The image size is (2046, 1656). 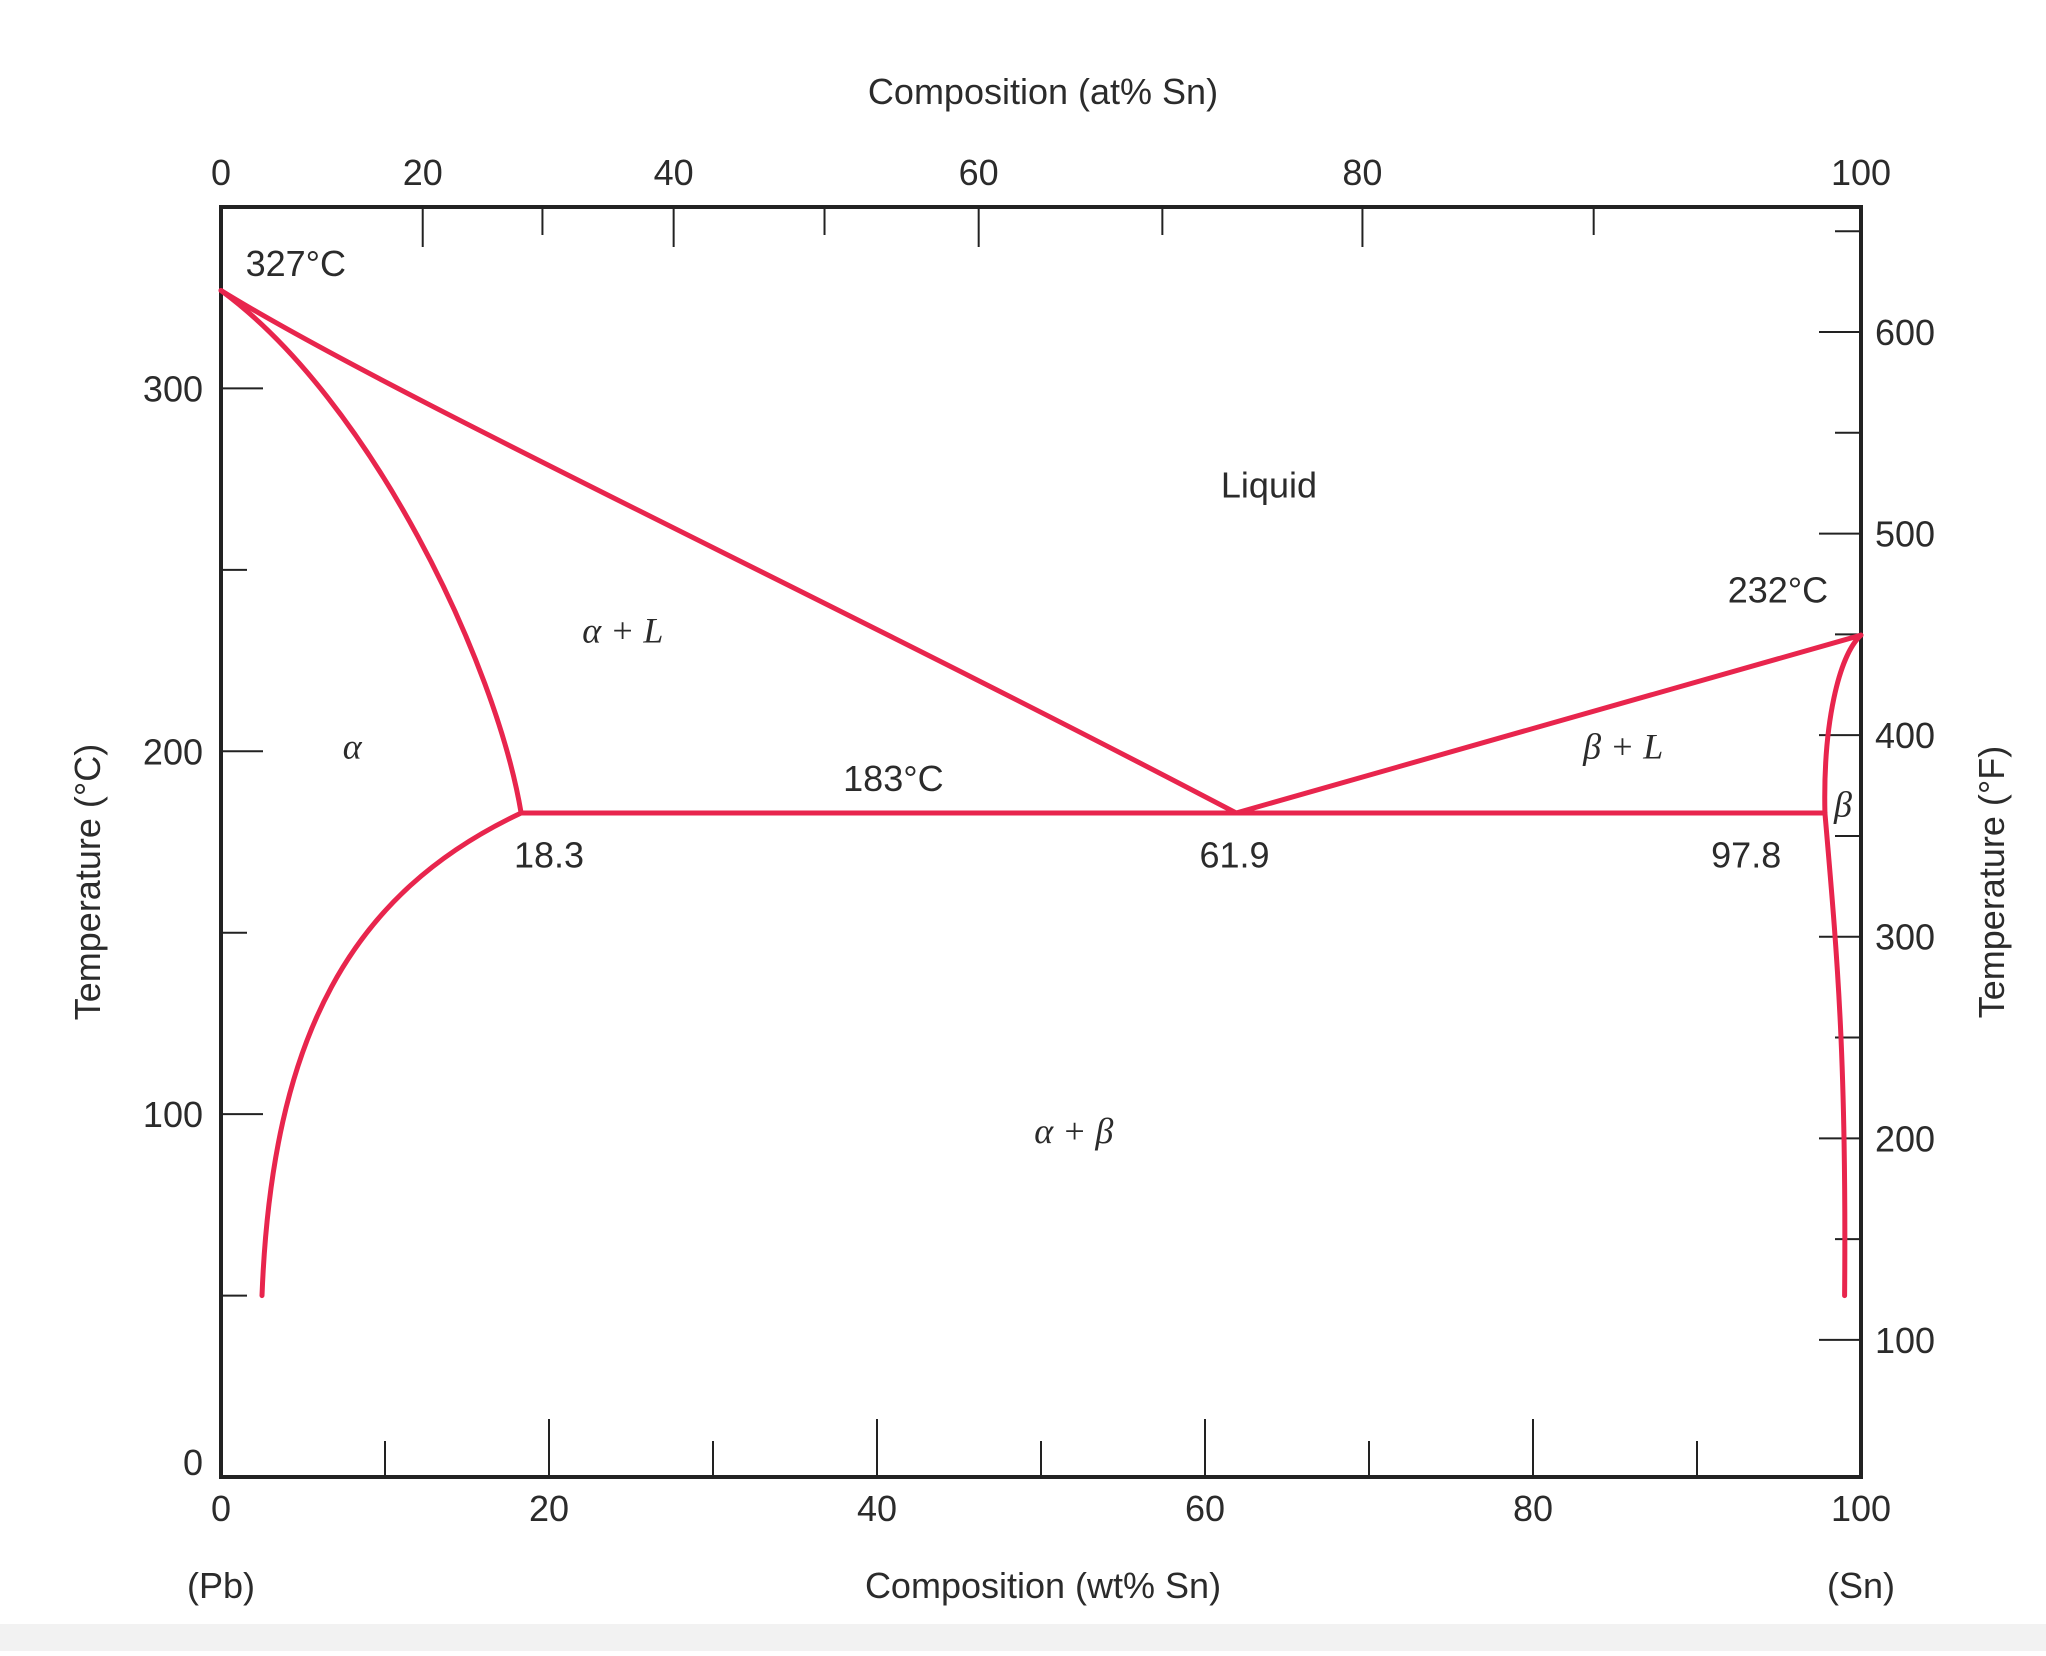 I want to click on annotation-label: 61.9, so click(x=1234, y=854).